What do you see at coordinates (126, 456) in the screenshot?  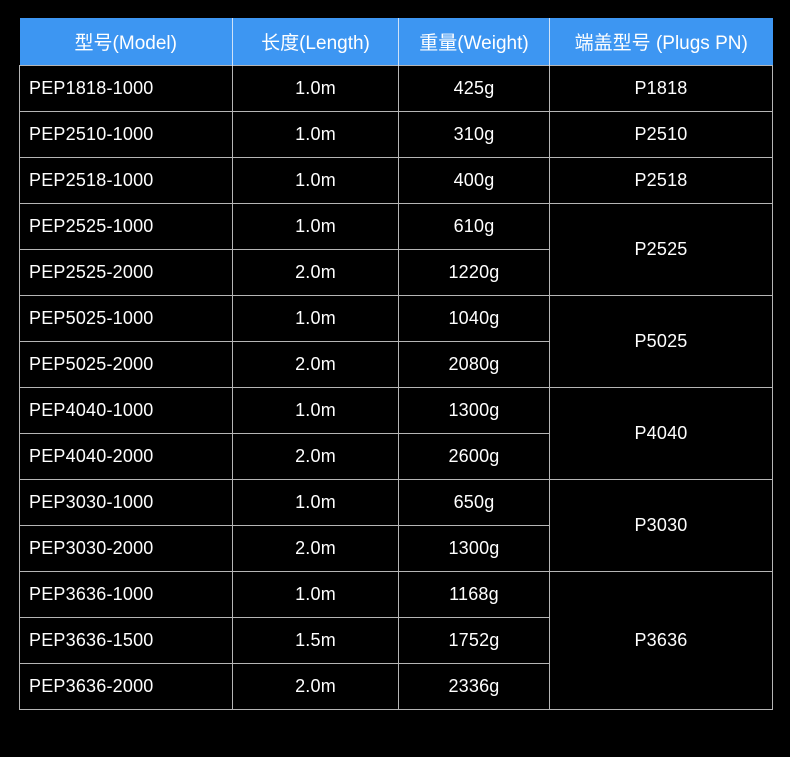 I see `model-cell: PEP4040-2000` at bounding box center [126, 456].